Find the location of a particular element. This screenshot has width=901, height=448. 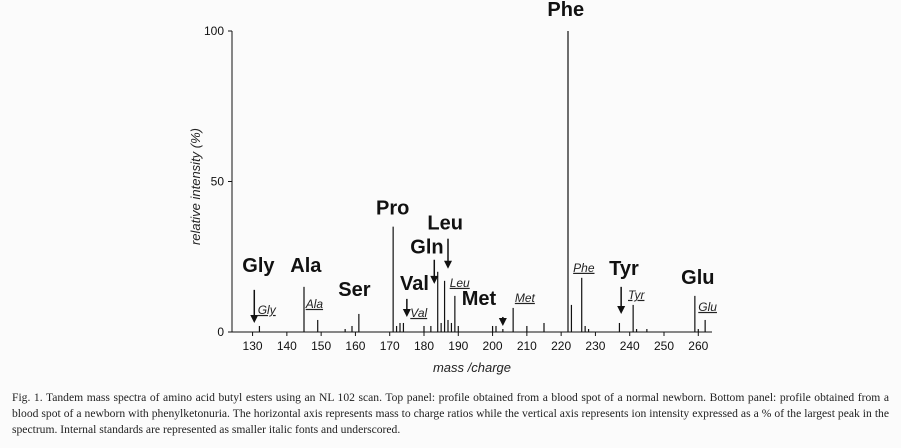

amino-acid-label: Met is located at coordinates (479, 299).